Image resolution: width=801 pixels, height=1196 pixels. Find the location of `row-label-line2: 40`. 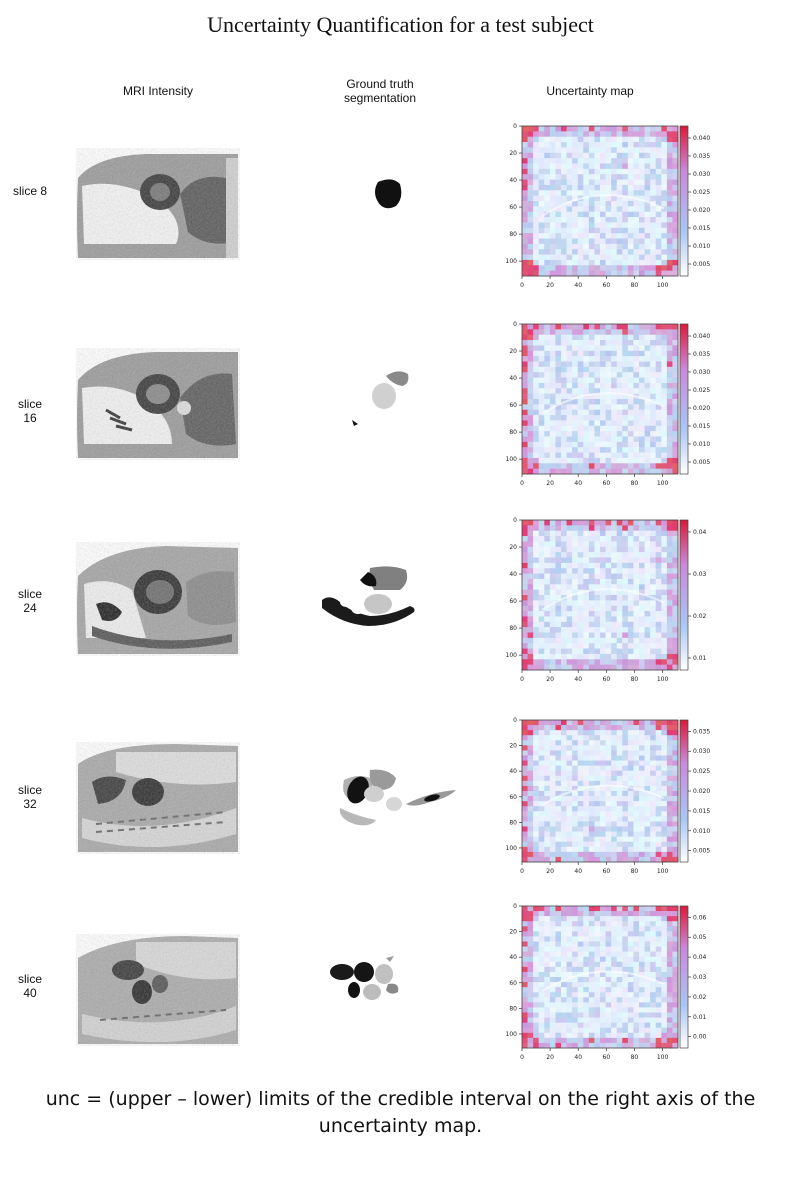

row-label-line2: 40 is located at coordinates (30, 993).